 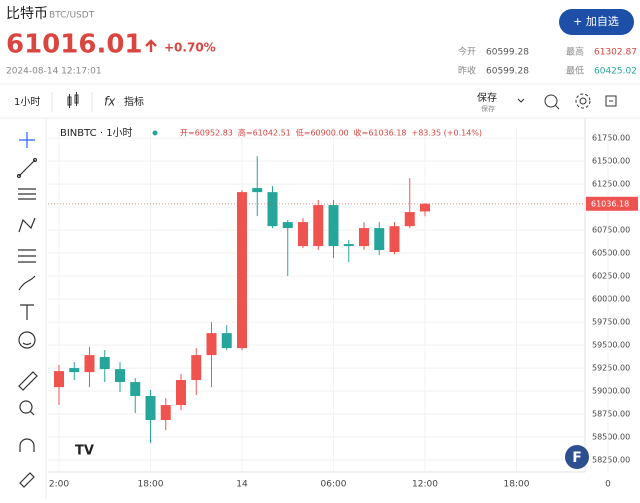 I want to click on tv-logo: TV, so click(x=84, y=451).